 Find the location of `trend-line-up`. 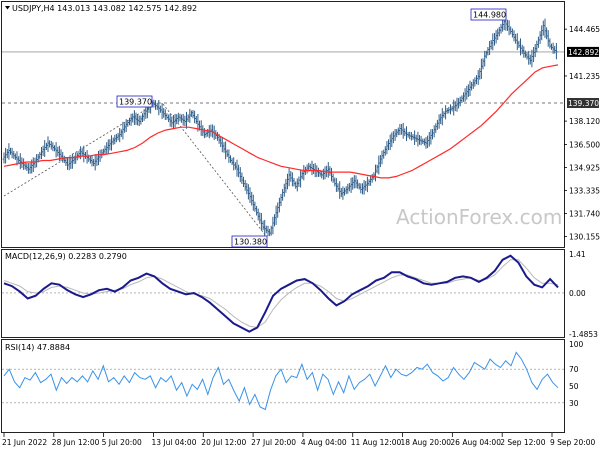

trend-line-up is located at coordinates (79, 150).